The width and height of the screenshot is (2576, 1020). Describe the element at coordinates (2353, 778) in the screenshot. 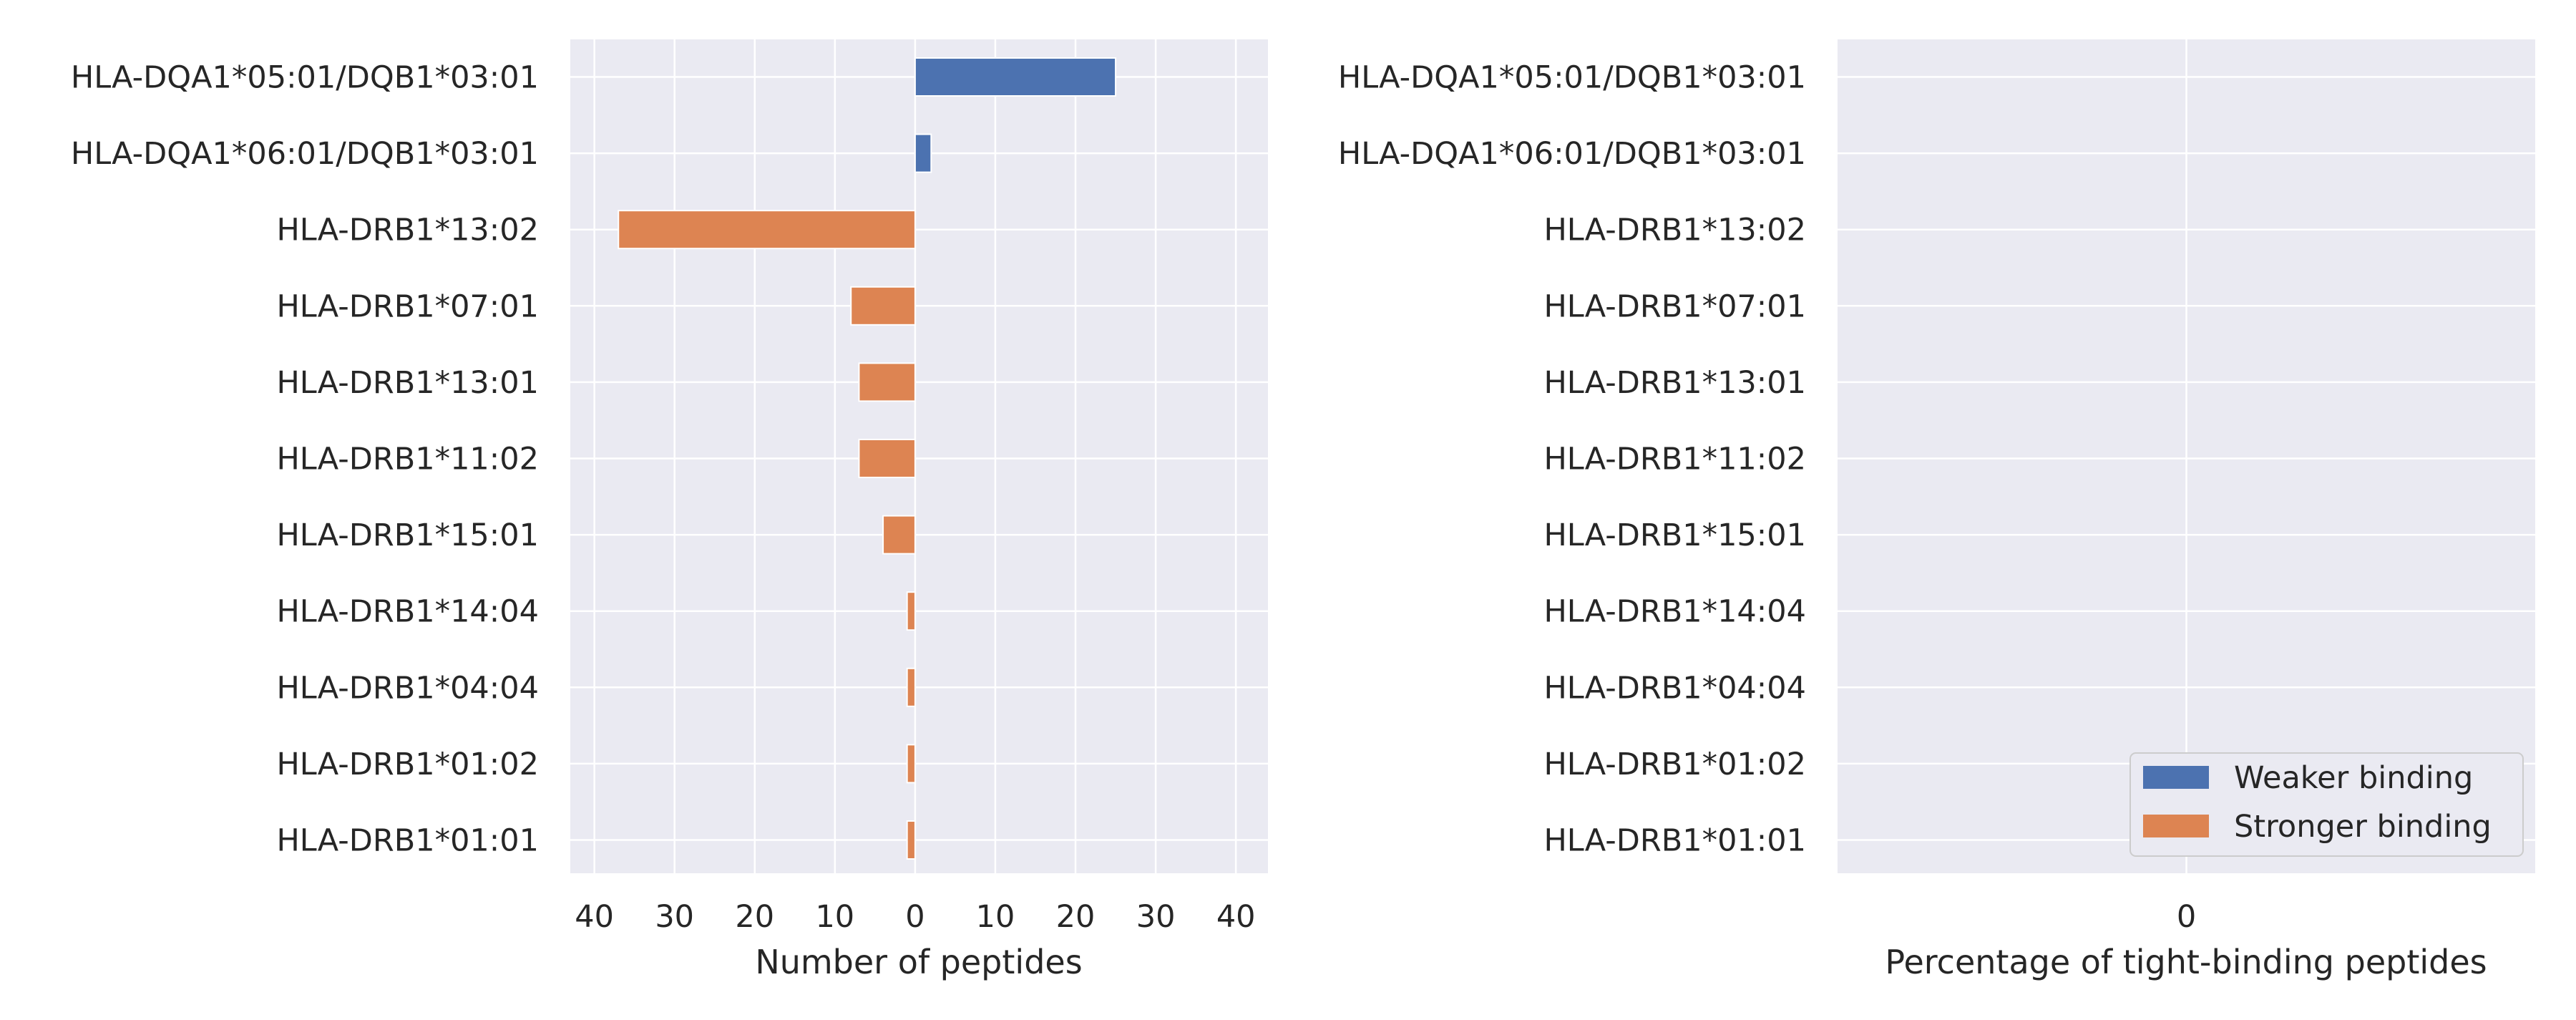

I see `legend-label-weaker: Weaker binding` at that location.